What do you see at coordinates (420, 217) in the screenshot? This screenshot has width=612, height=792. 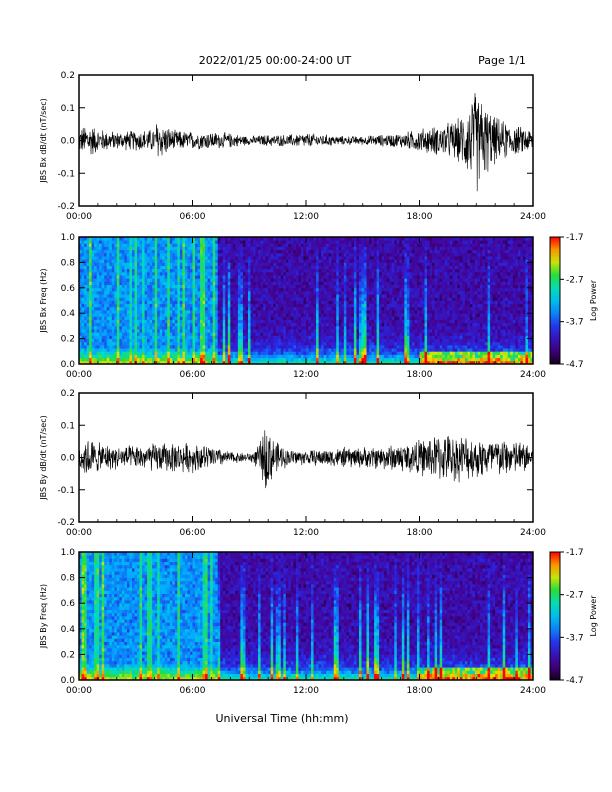 I see `x-tick-label: 18:00` at bounding box center [420, 217].